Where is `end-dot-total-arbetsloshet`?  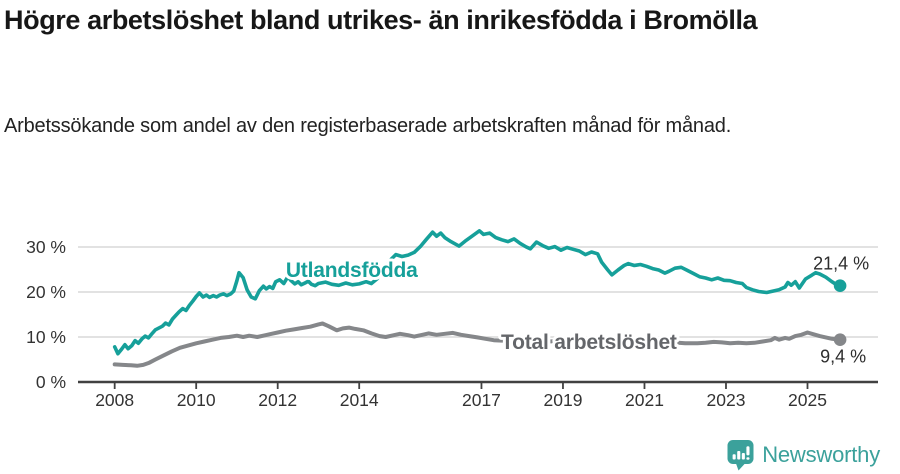 end-dot-total-arbetsloshet is located at coordinates (840, 339).